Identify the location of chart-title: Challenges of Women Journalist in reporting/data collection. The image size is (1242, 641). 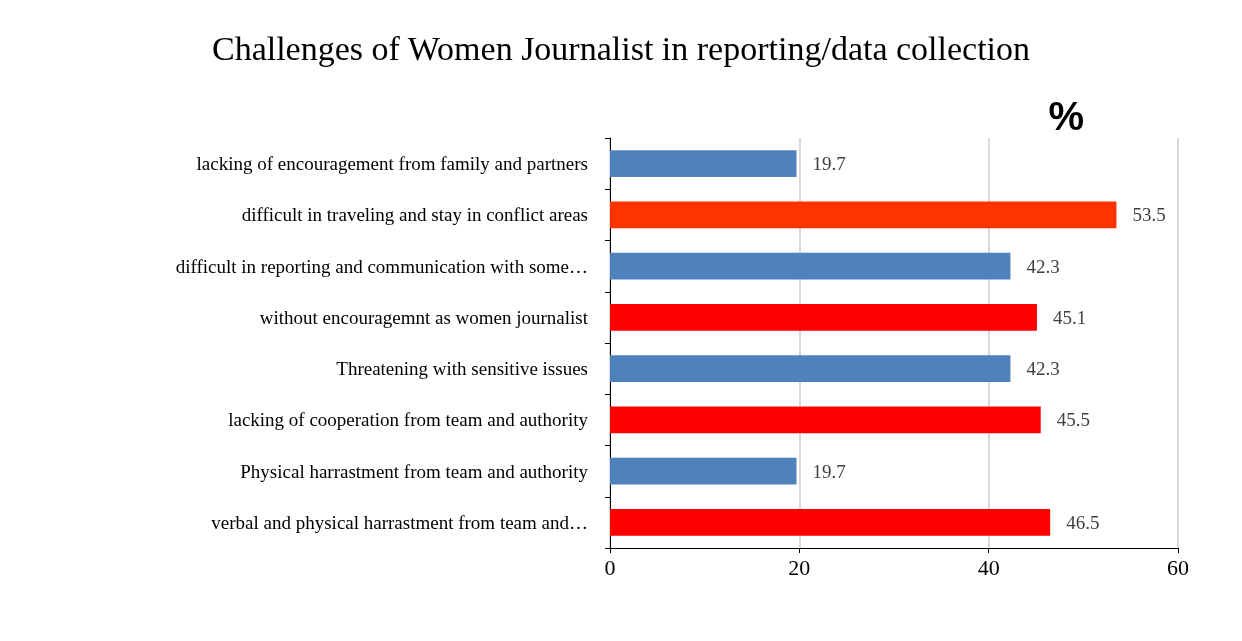
(621, 48).